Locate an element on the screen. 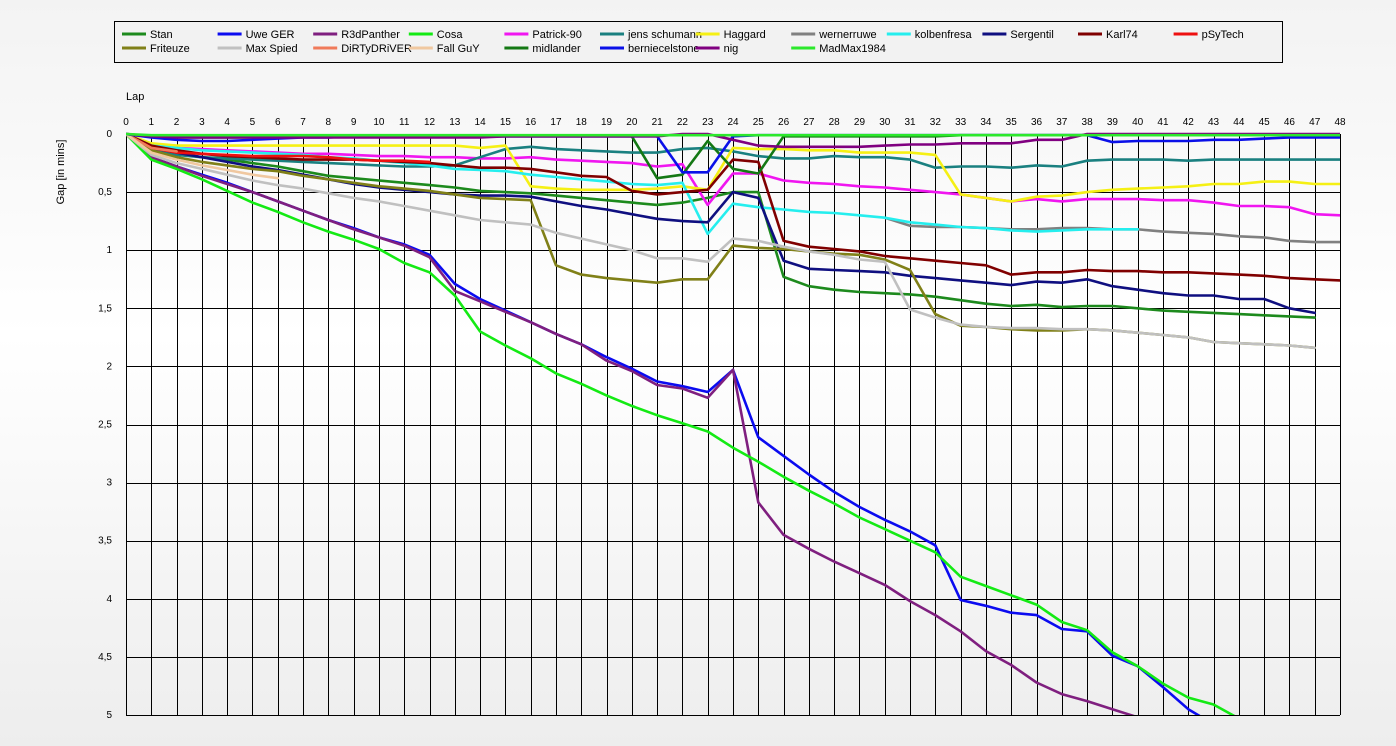  legend-label: R3dPanther is located at coordinates (370, 35).